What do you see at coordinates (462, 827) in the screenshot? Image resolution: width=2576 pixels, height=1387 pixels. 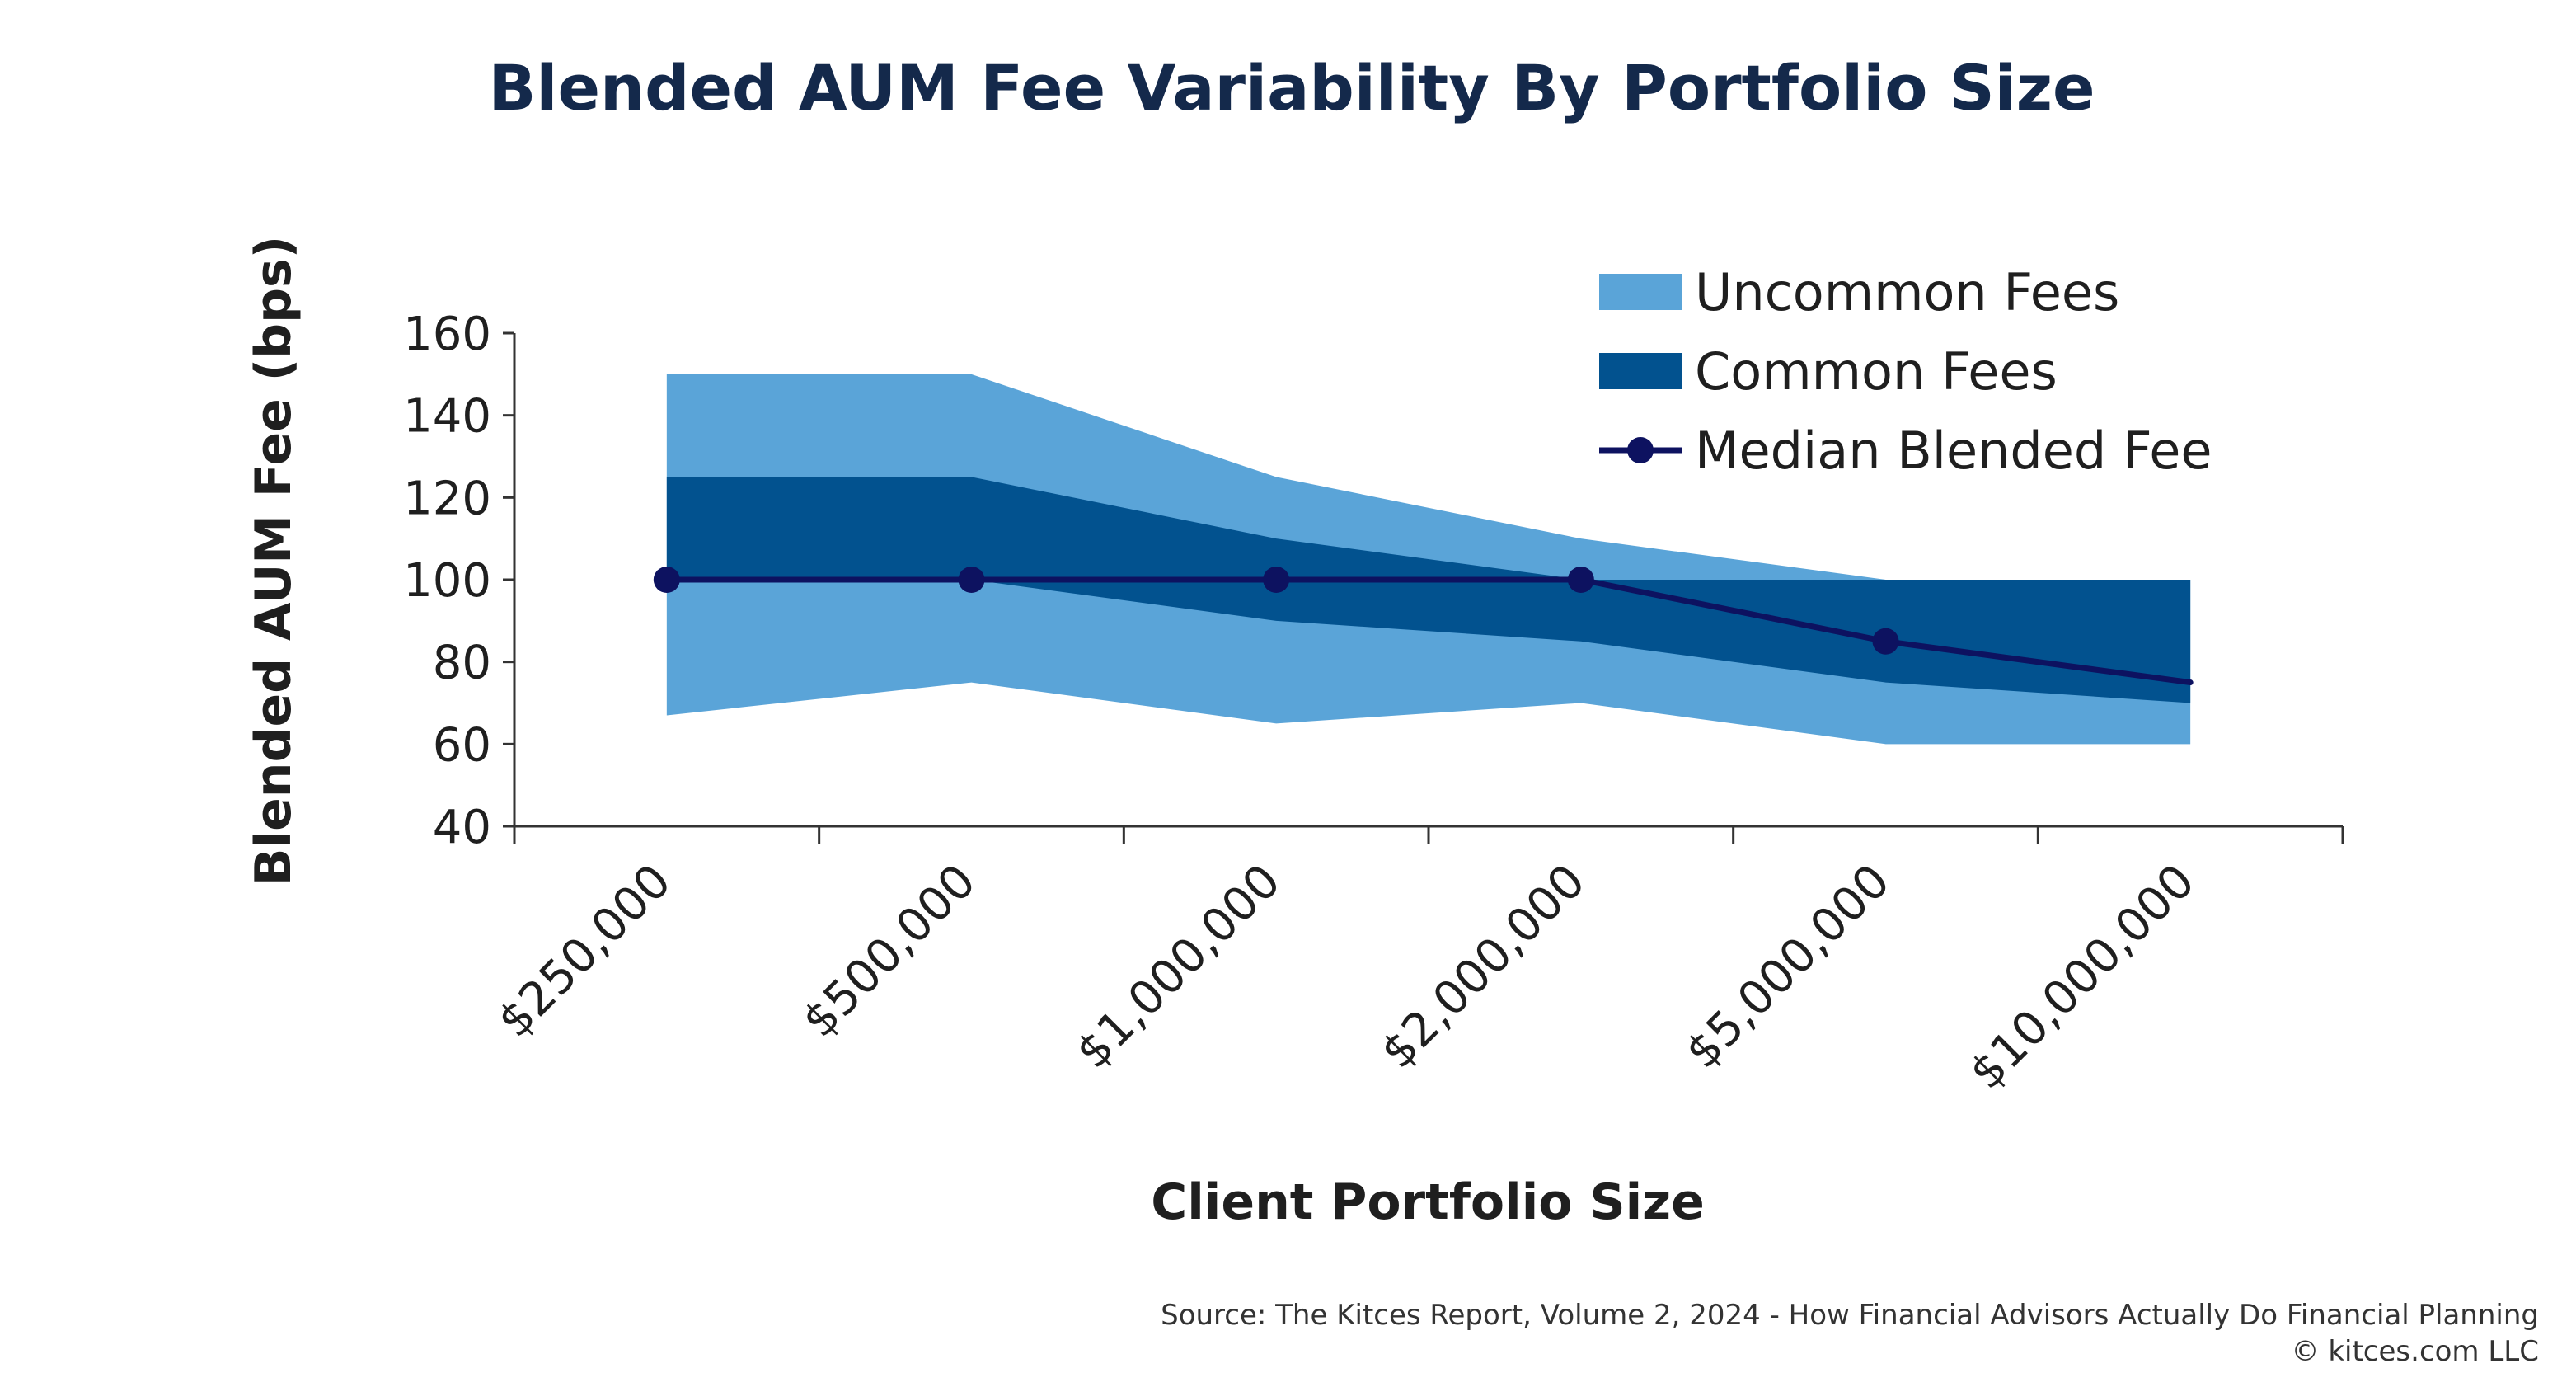 I see `y-tick-label-40: 40` at bounding box center [462, 827].